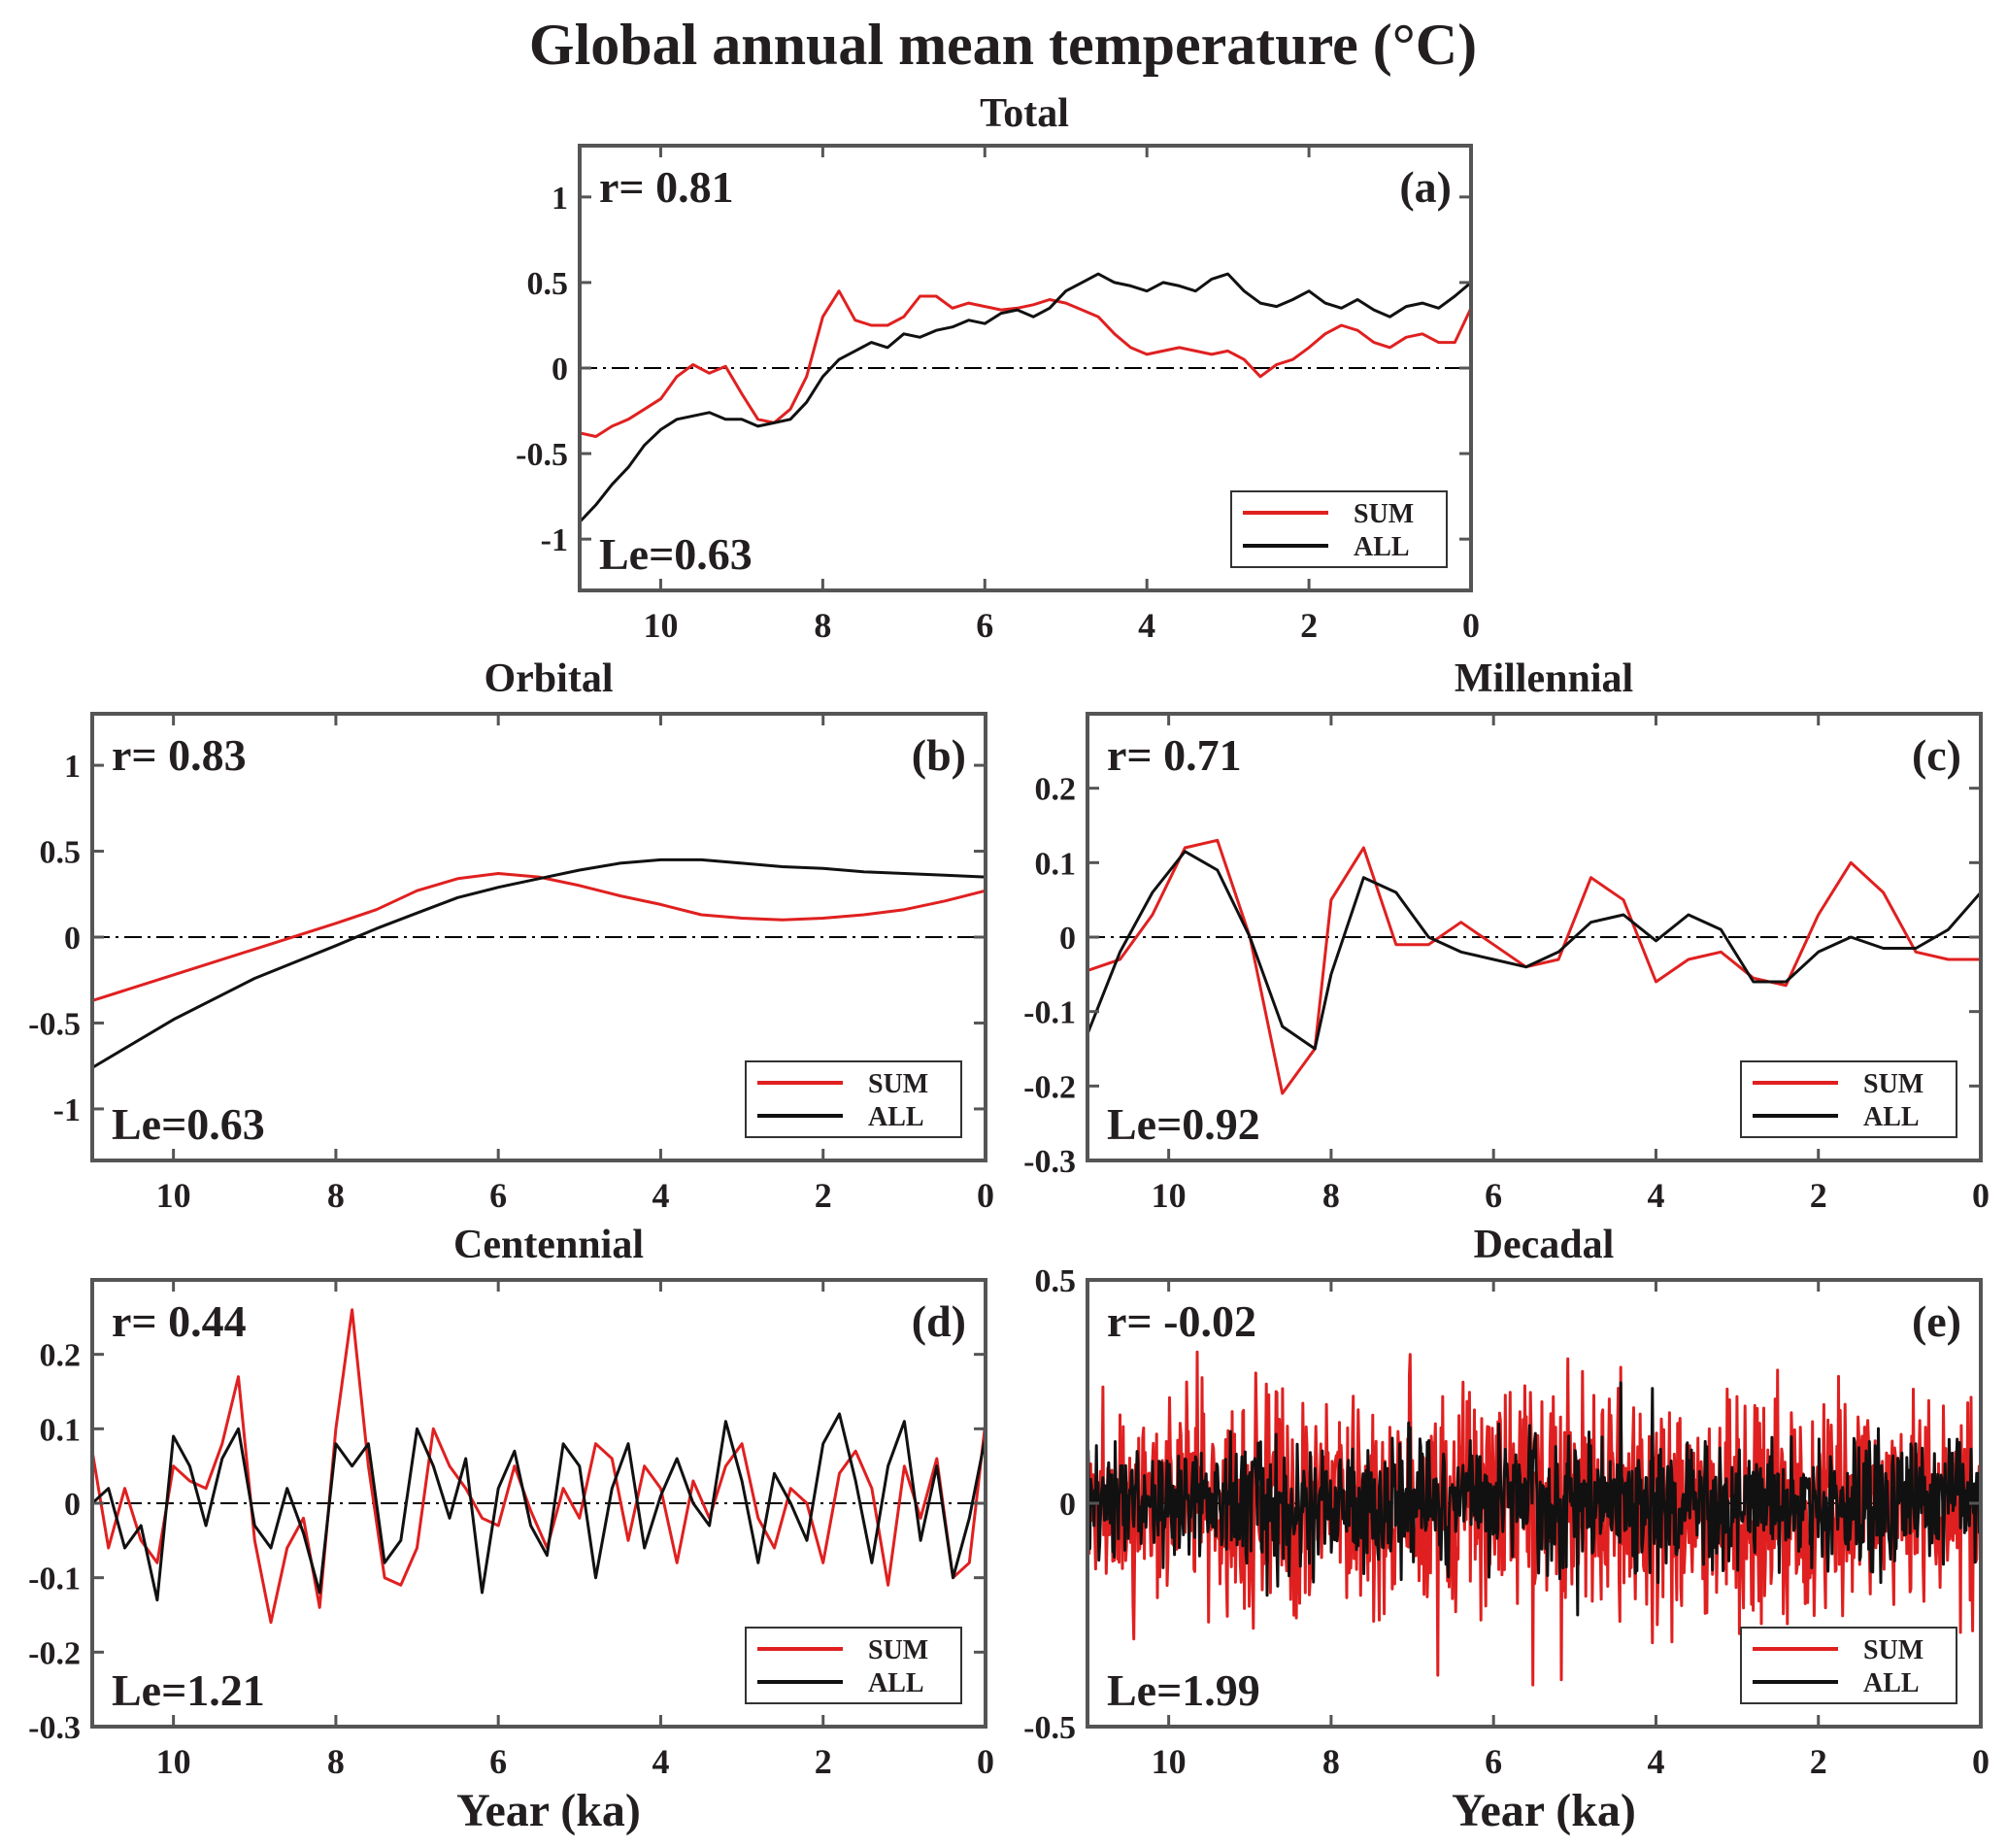  I want to click on correlation-label: r= 0.44, so click(179, 1321).